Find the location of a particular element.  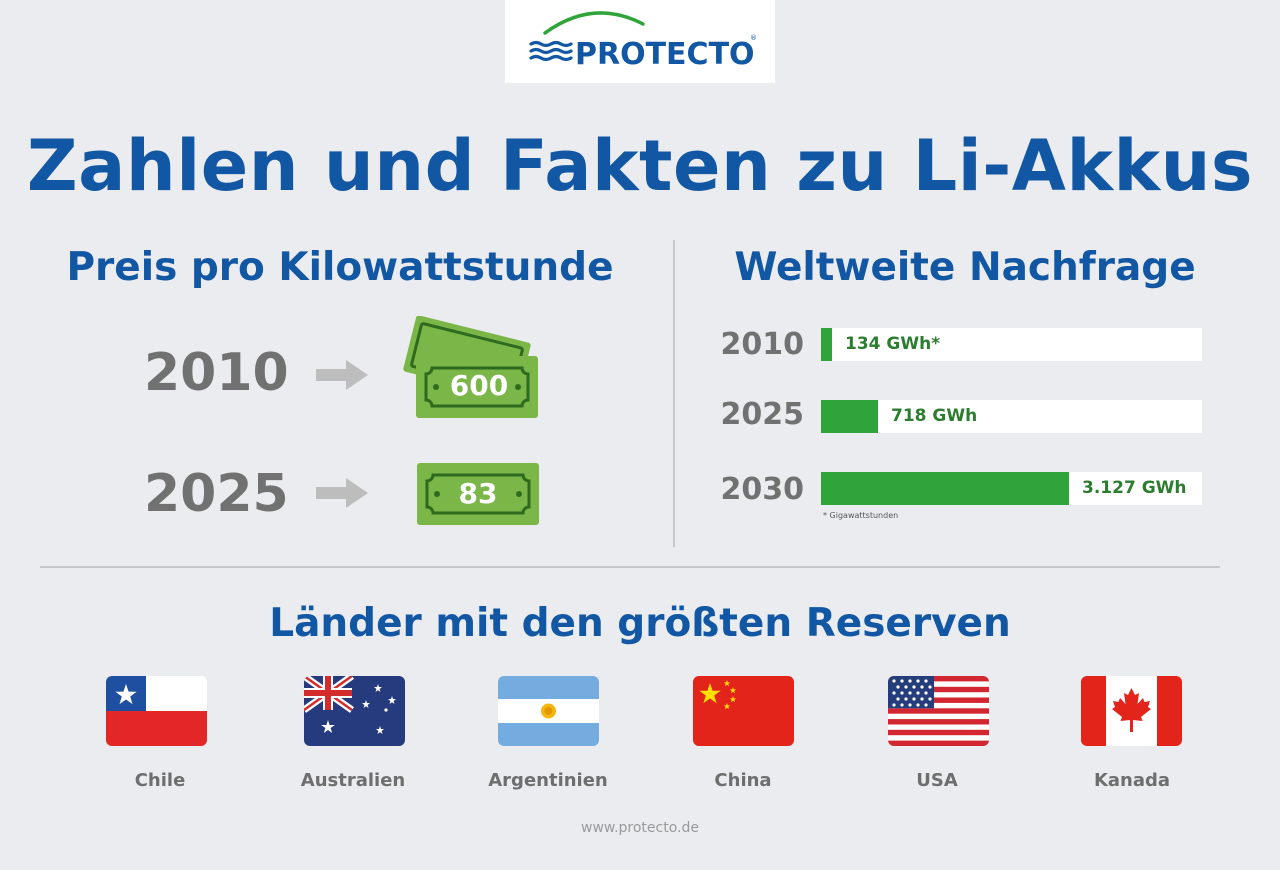

demand-year-2030: 2030 is located at coordinates (762, 489).